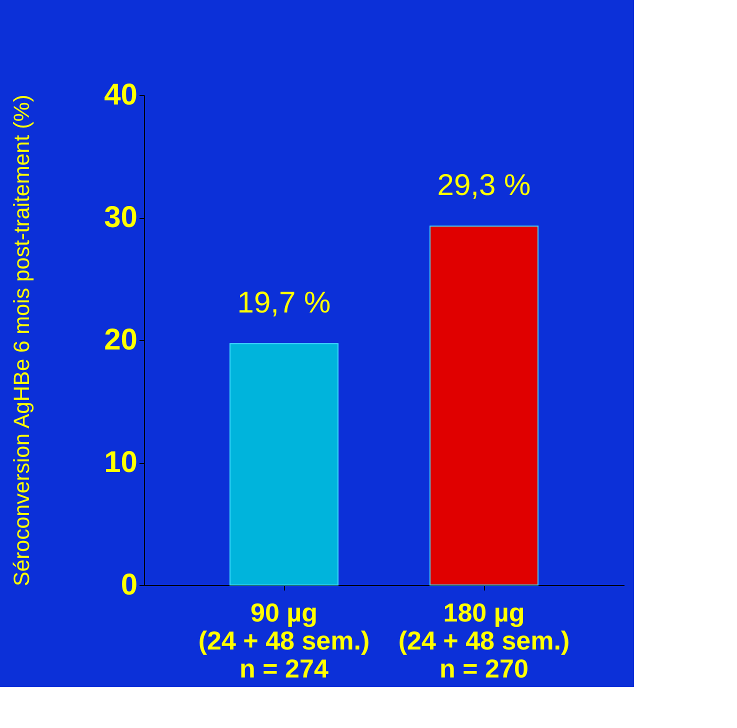  What do you see at coordinates (284, 641) in the screenshot?
I see `x-tick-label: 90 µg (24 + 48 sem.) n = 274` at bounding box center [284, 641].